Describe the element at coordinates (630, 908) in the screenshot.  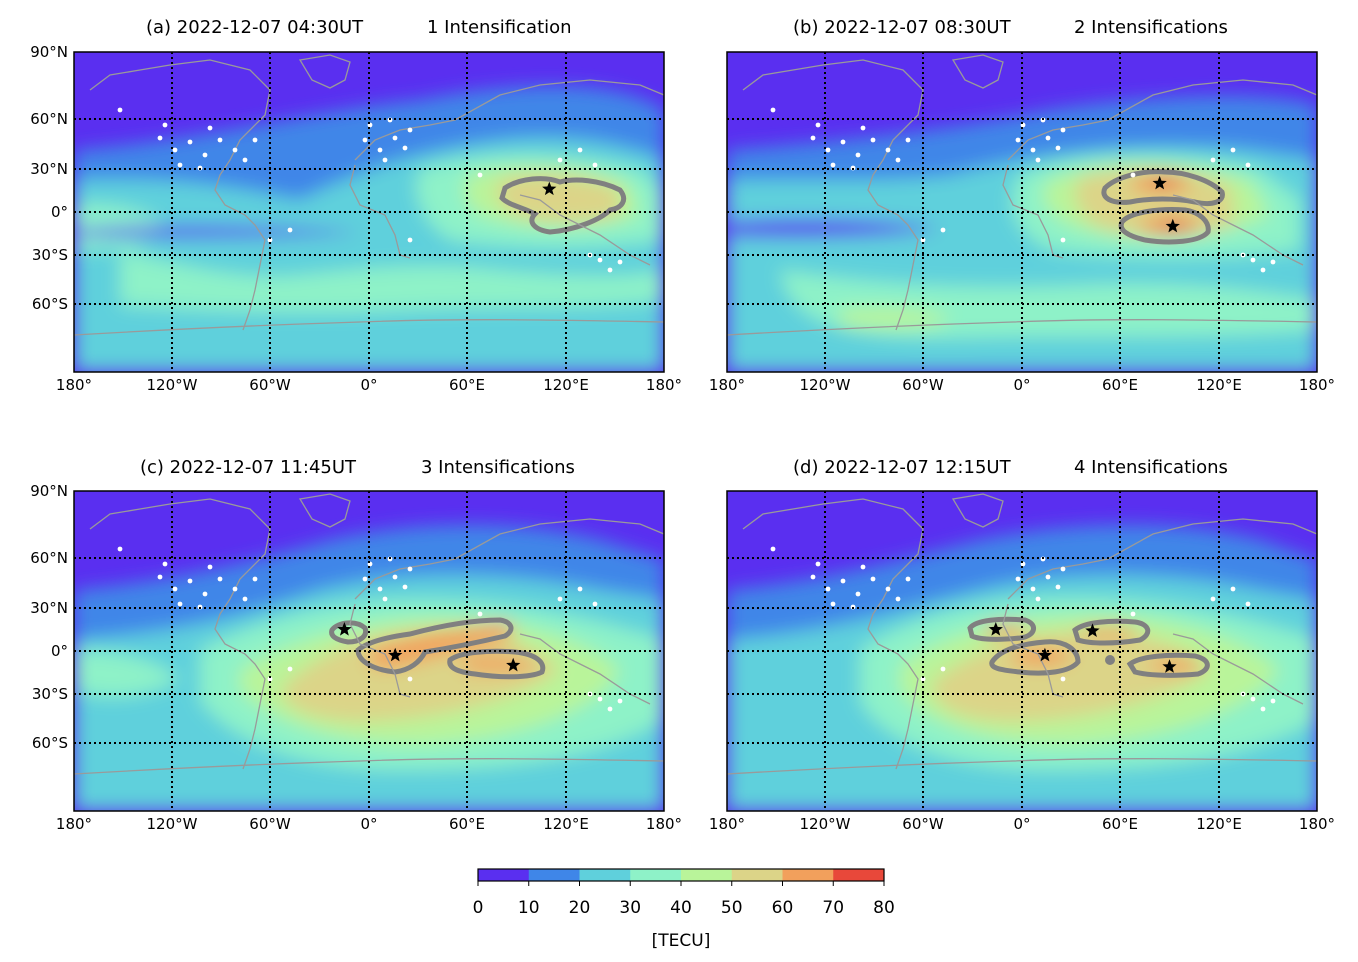
I see `colorbar-tick-label: 30` at that location.